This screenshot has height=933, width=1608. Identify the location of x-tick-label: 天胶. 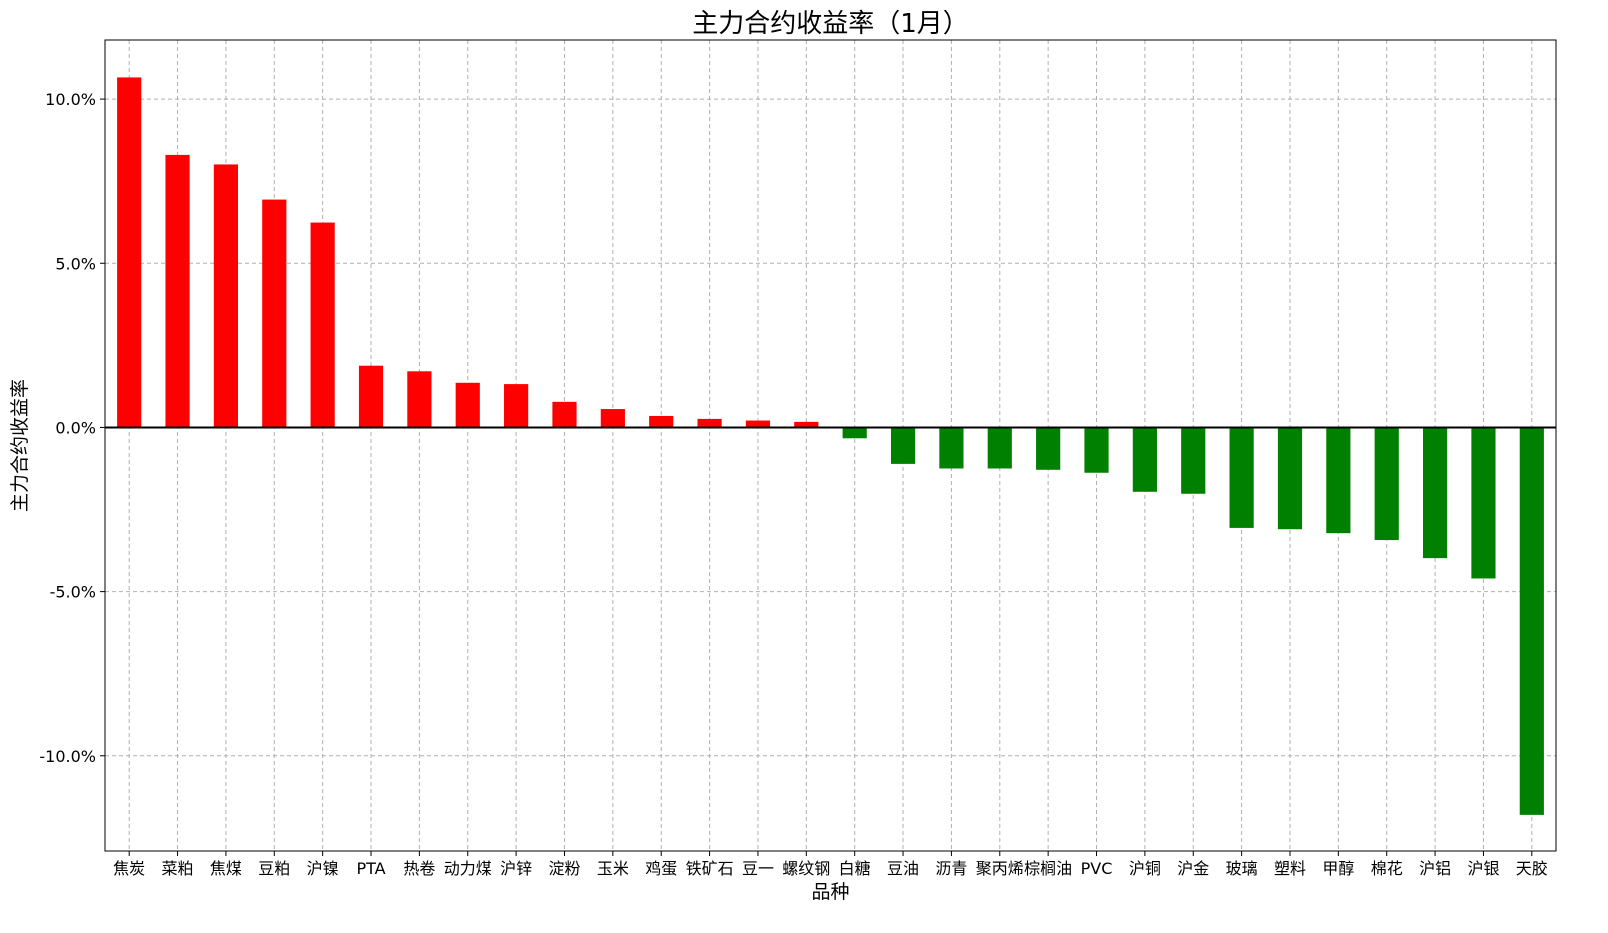
(1532, 868).